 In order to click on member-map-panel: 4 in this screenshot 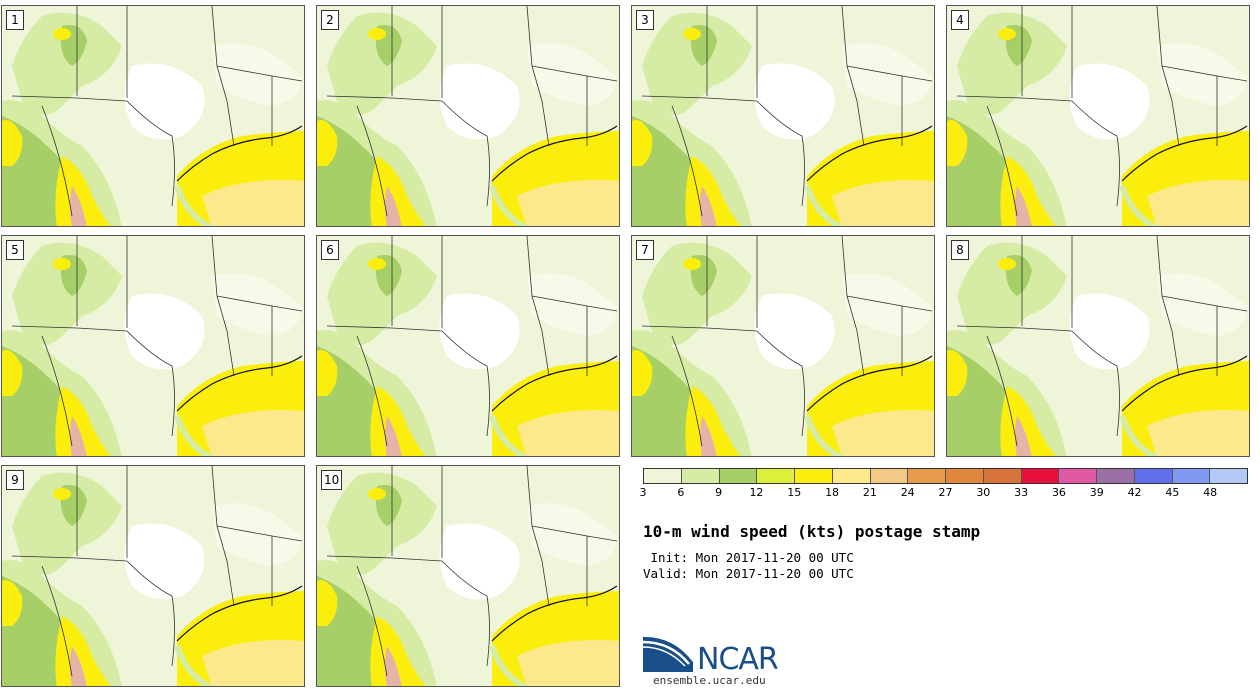, I will do `click(1098, 116)`.